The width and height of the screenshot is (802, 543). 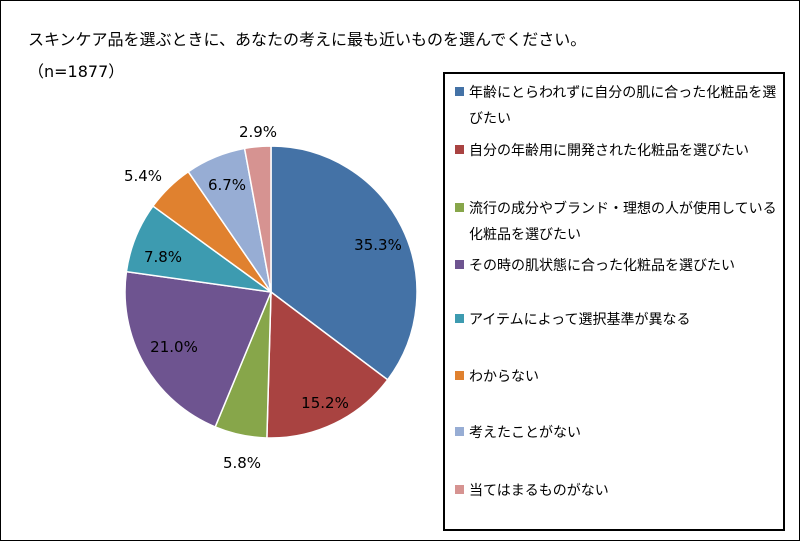 I want to click on legend-item: 当てはまるものがない, so click(x=617, y=491).